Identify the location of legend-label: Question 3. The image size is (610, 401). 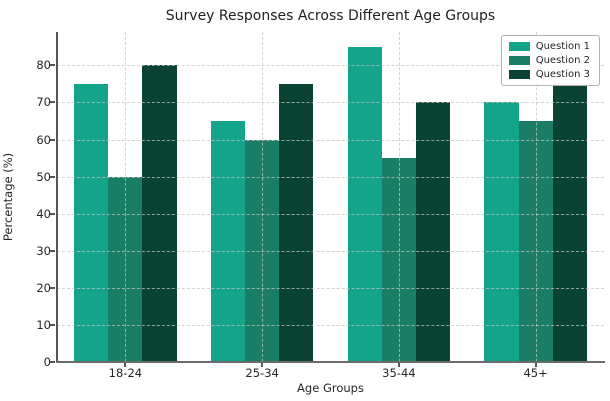
(562, 74).